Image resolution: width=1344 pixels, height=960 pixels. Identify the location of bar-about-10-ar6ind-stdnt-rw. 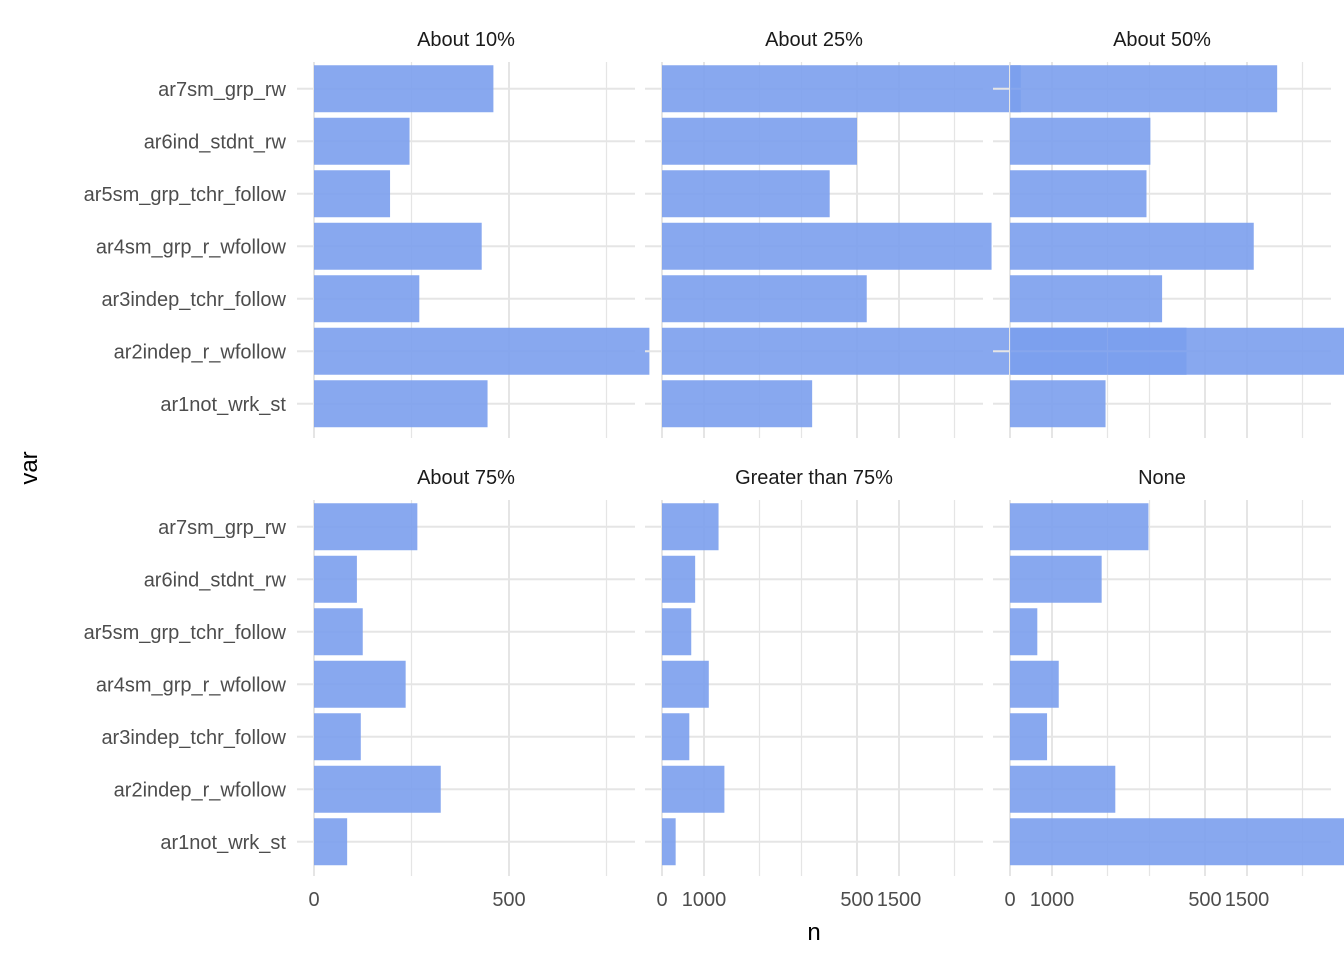
(362, 141).